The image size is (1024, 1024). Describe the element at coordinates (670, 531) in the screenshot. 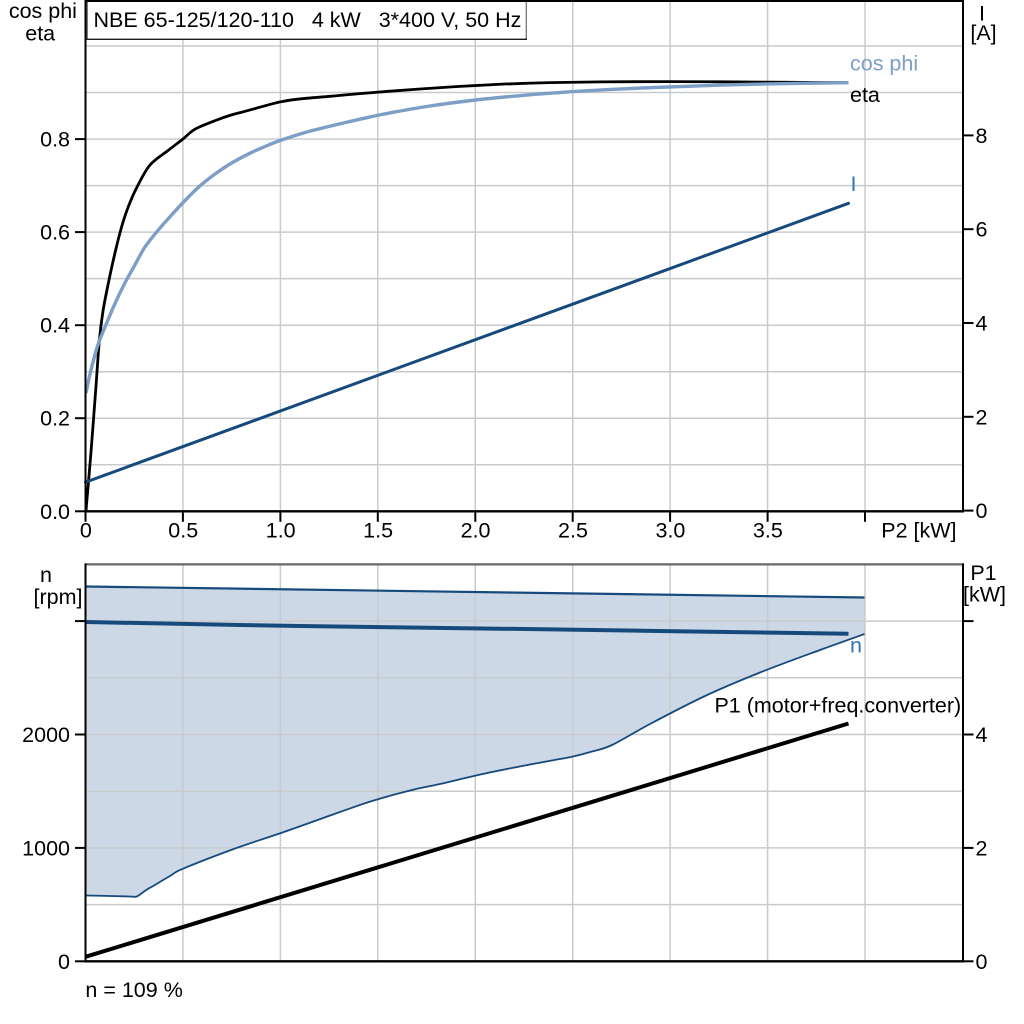

I see `svg-text: 3.0` at that location.